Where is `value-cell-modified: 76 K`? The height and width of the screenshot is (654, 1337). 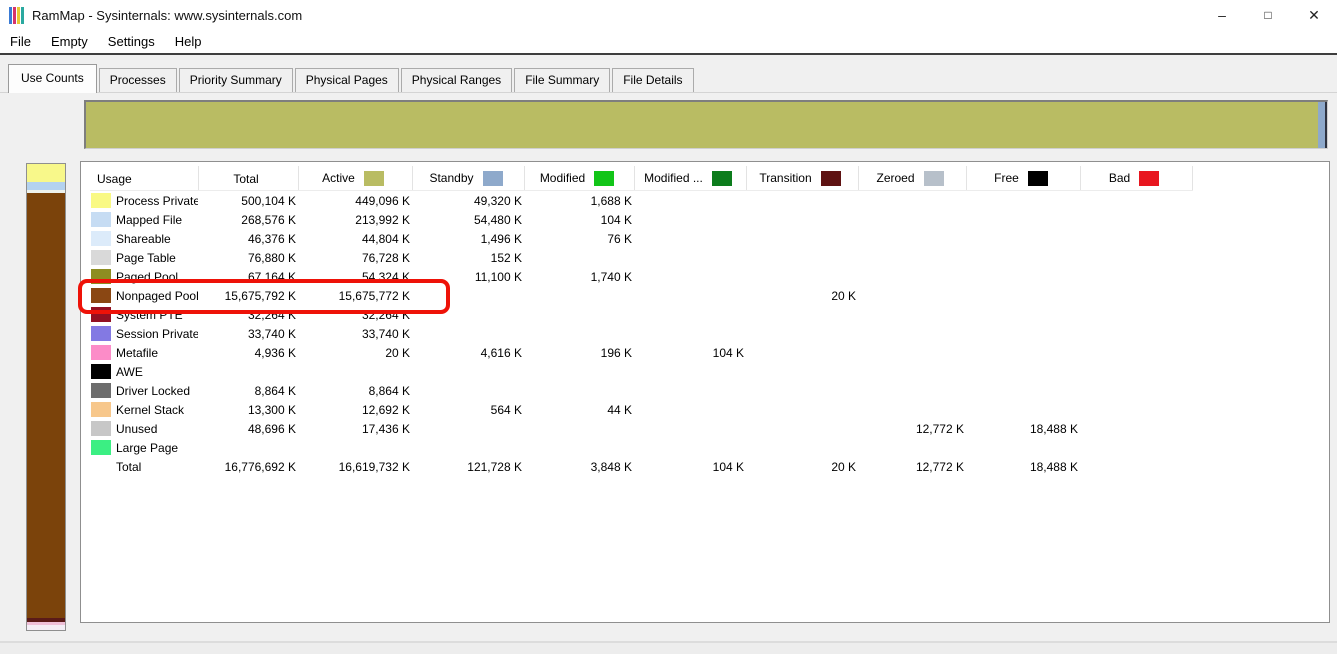
value-cell-modified: 76 K is located at coordinates (619, 238).